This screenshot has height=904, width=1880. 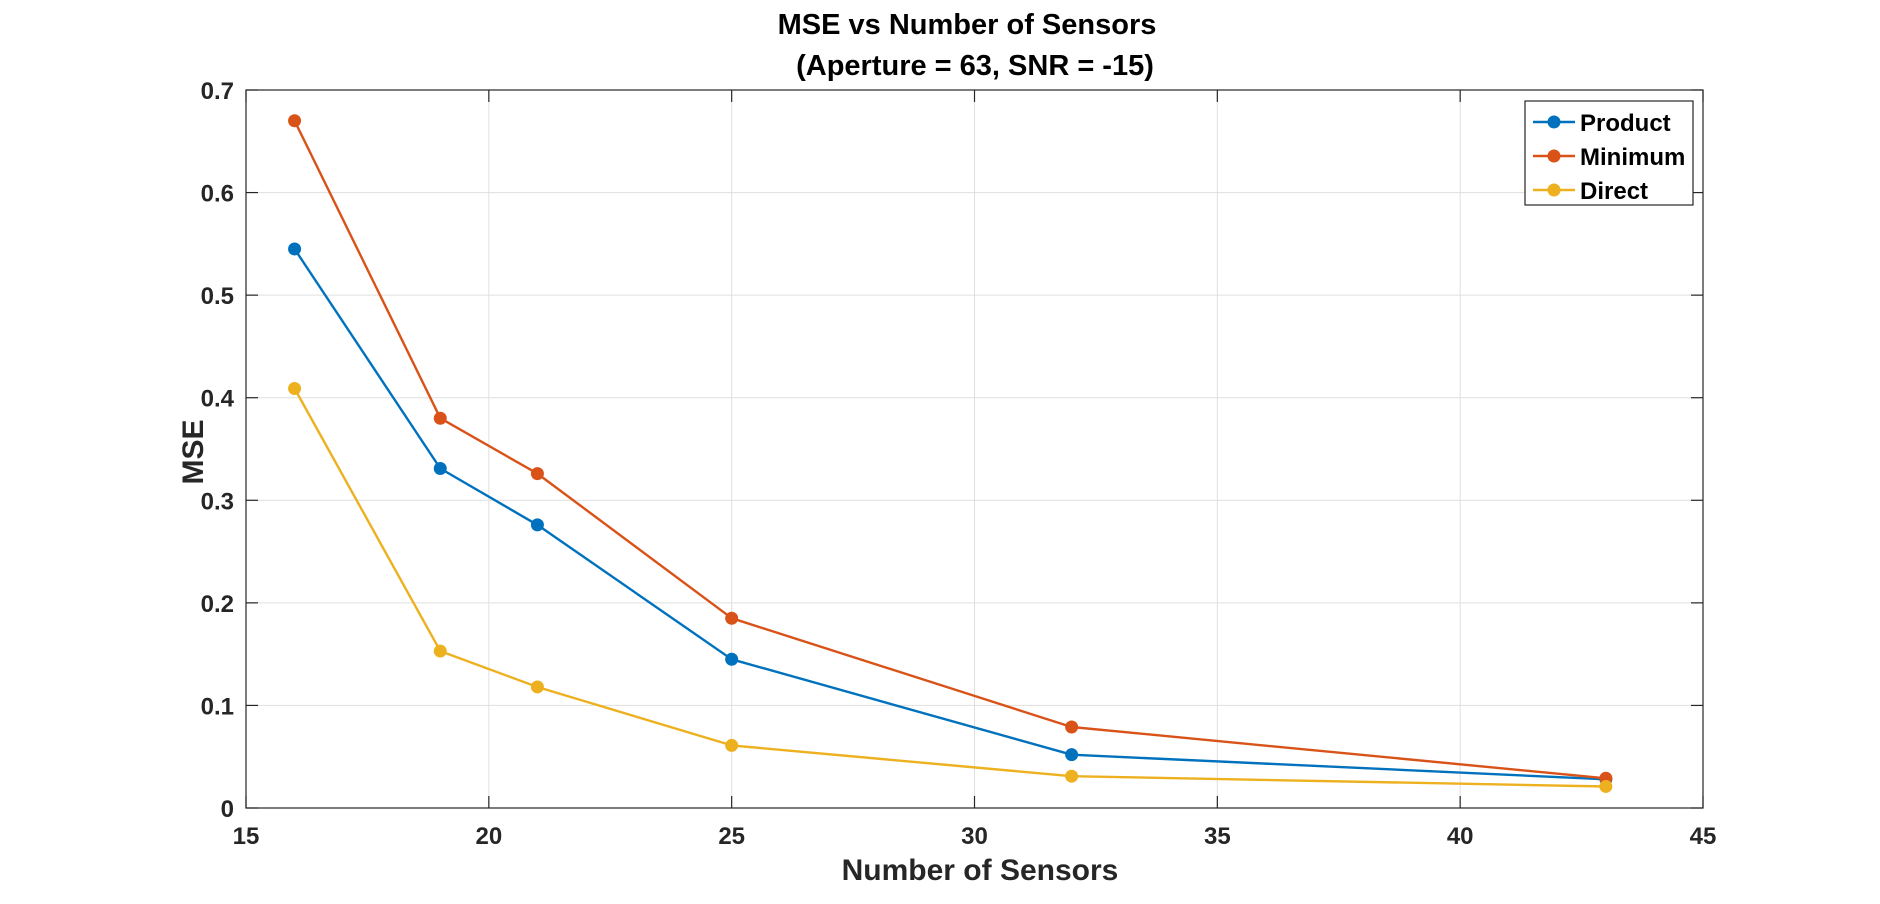 What do you see at coordinates (967, 25) in the screenshot?
I see `chart-title: MSE vs Number of Sensors` at bounding box center [967, 25].